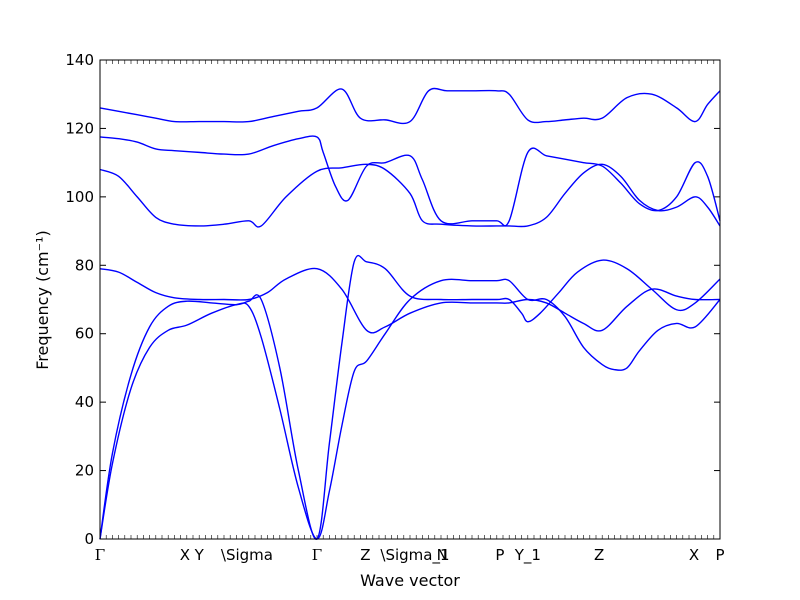  What do you see at coordinates (79, 60) in the screenshot?
I see `y-tick-label: 140` at bounding box center [79, 60].